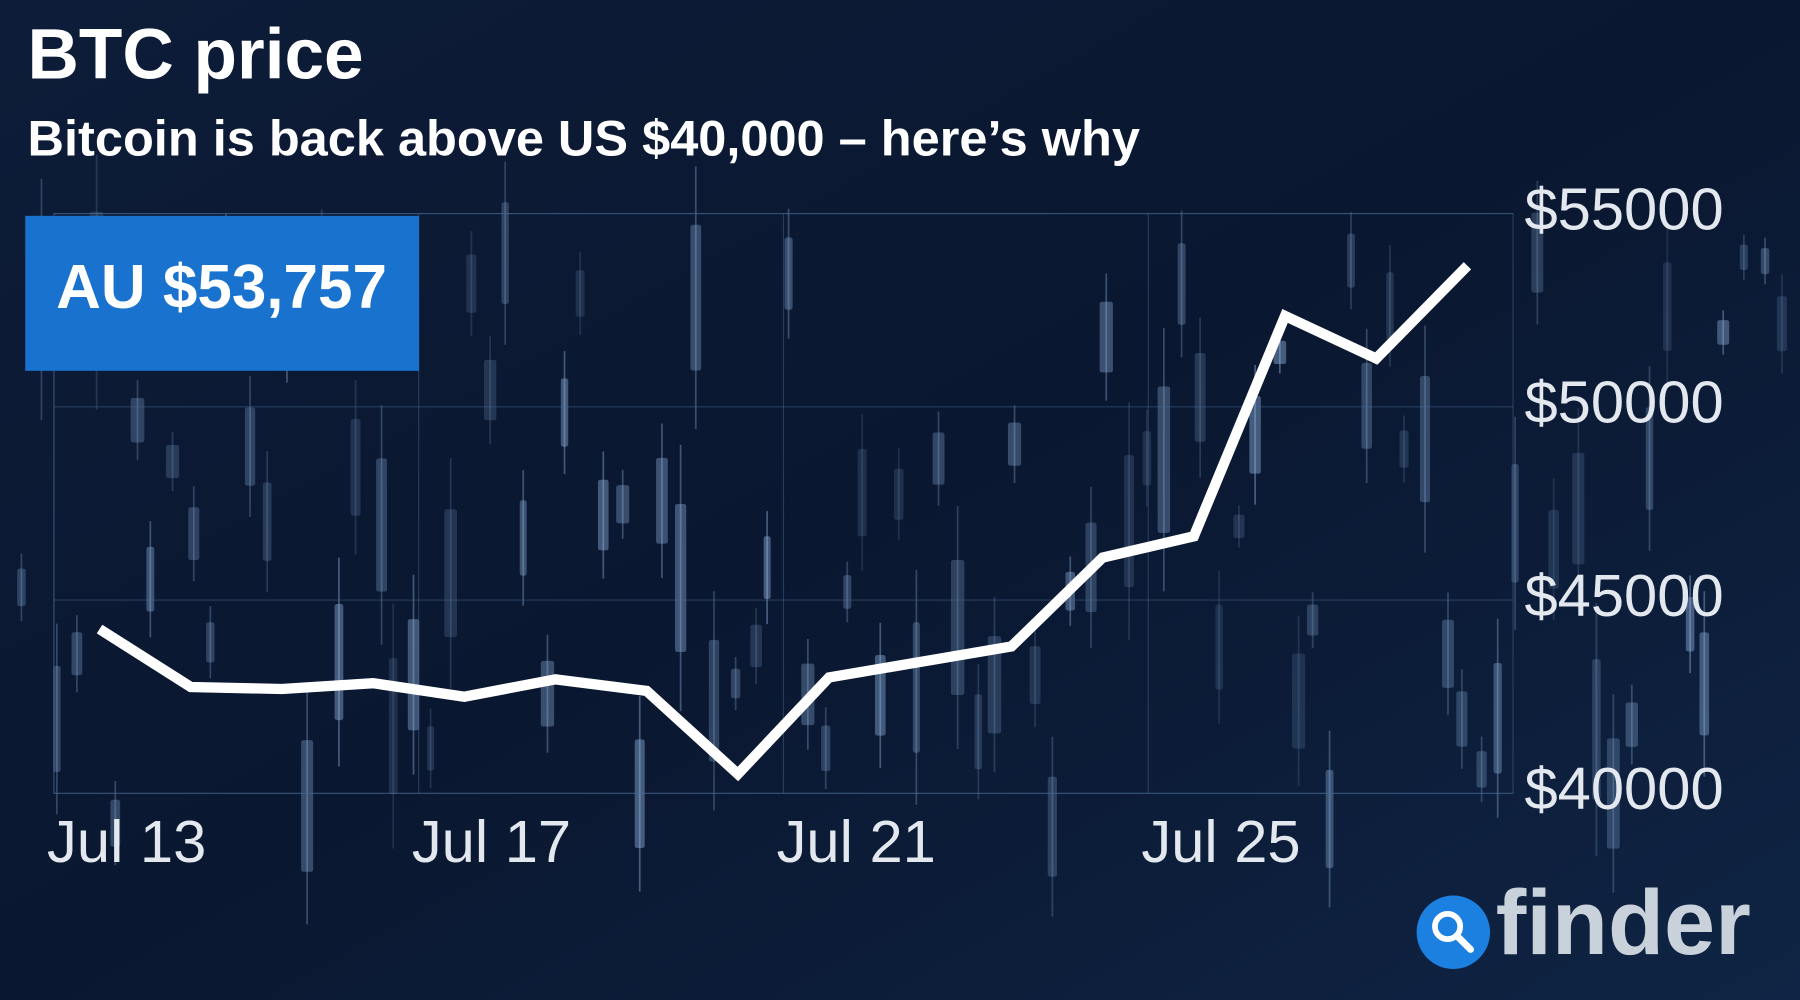 Image resolution: width=1800 pixels, height=1000 pixels. Describe the element at coordinates (1623, 923) in the screenshot. I see `brand-name: finder` at that location.